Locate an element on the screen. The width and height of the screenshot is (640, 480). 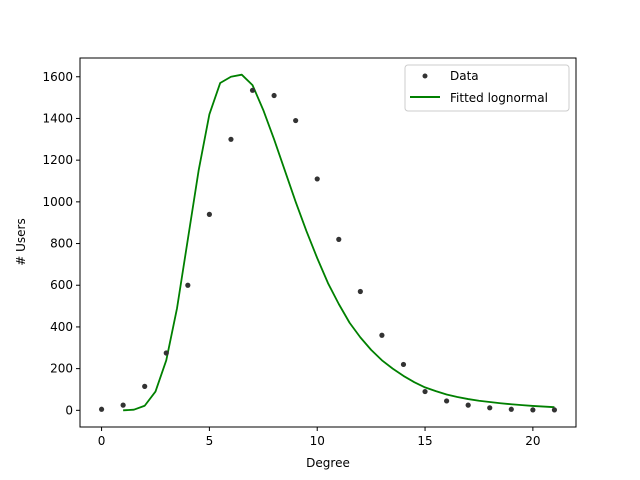
x-tick-label: 15 is located at coordinates (424, 441).